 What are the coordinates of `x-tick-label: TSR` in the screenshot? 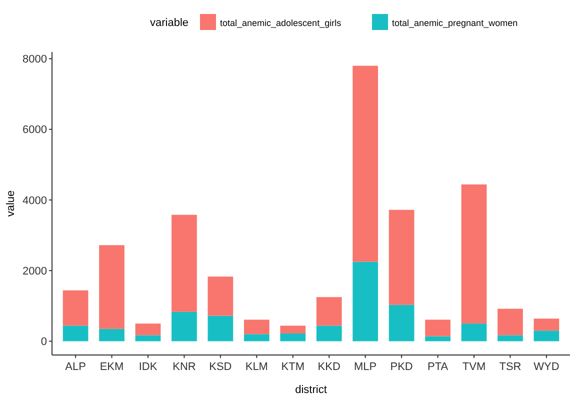 It's located at (510, 367).